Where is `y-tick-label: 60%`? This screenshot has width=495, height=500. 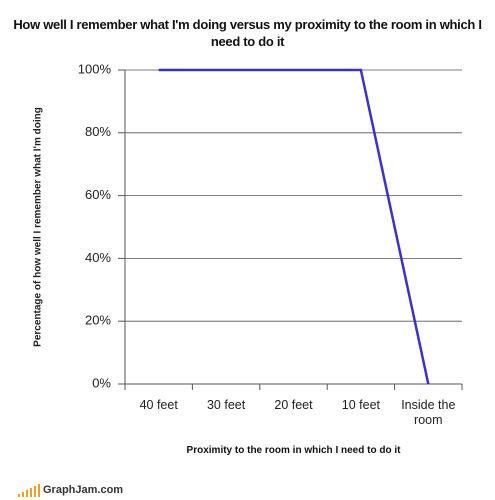 y-tick-label: 60% is located at coordinates (98, 194).